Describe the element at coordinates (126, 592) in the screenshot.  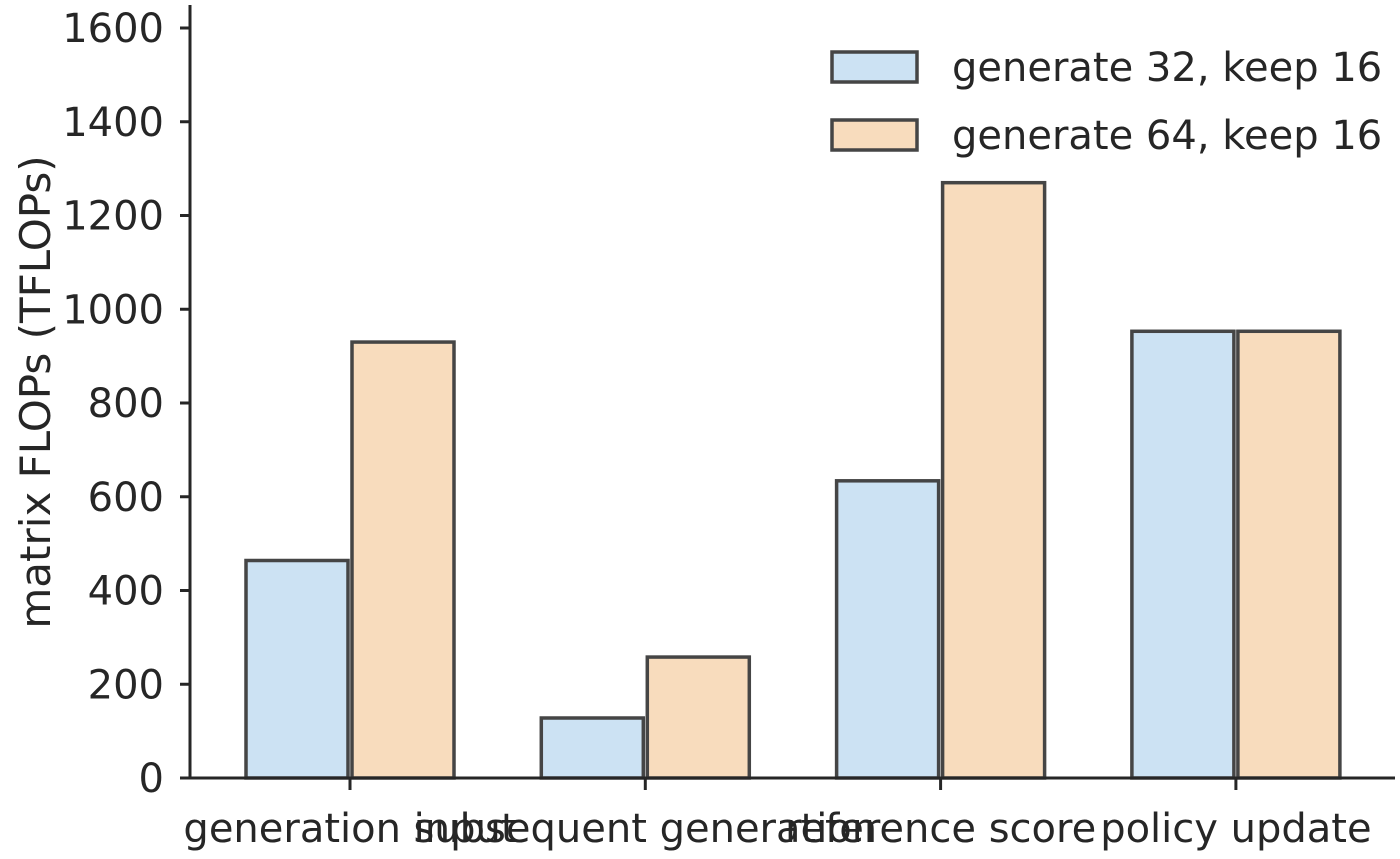
I see `y-tick-label: 400` at that location.